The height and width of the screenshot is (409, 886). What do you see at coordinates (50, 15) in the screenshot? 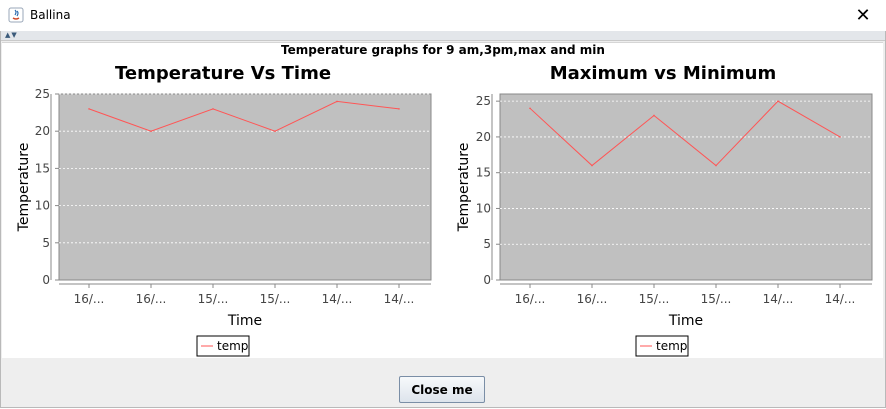
I see `window-title: Ballina` at bounding box center [50, 15].